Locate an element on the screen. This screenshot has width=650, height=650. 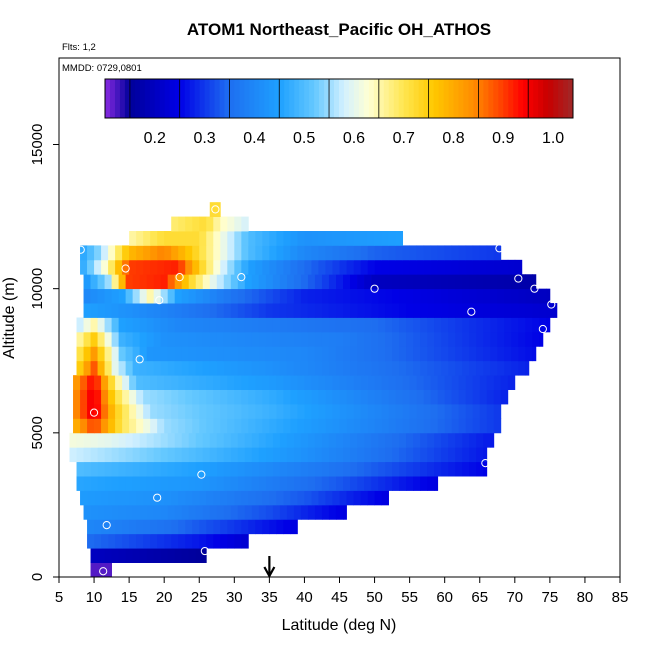
x-tick-label: 50 is located at coordinates (374, 597).